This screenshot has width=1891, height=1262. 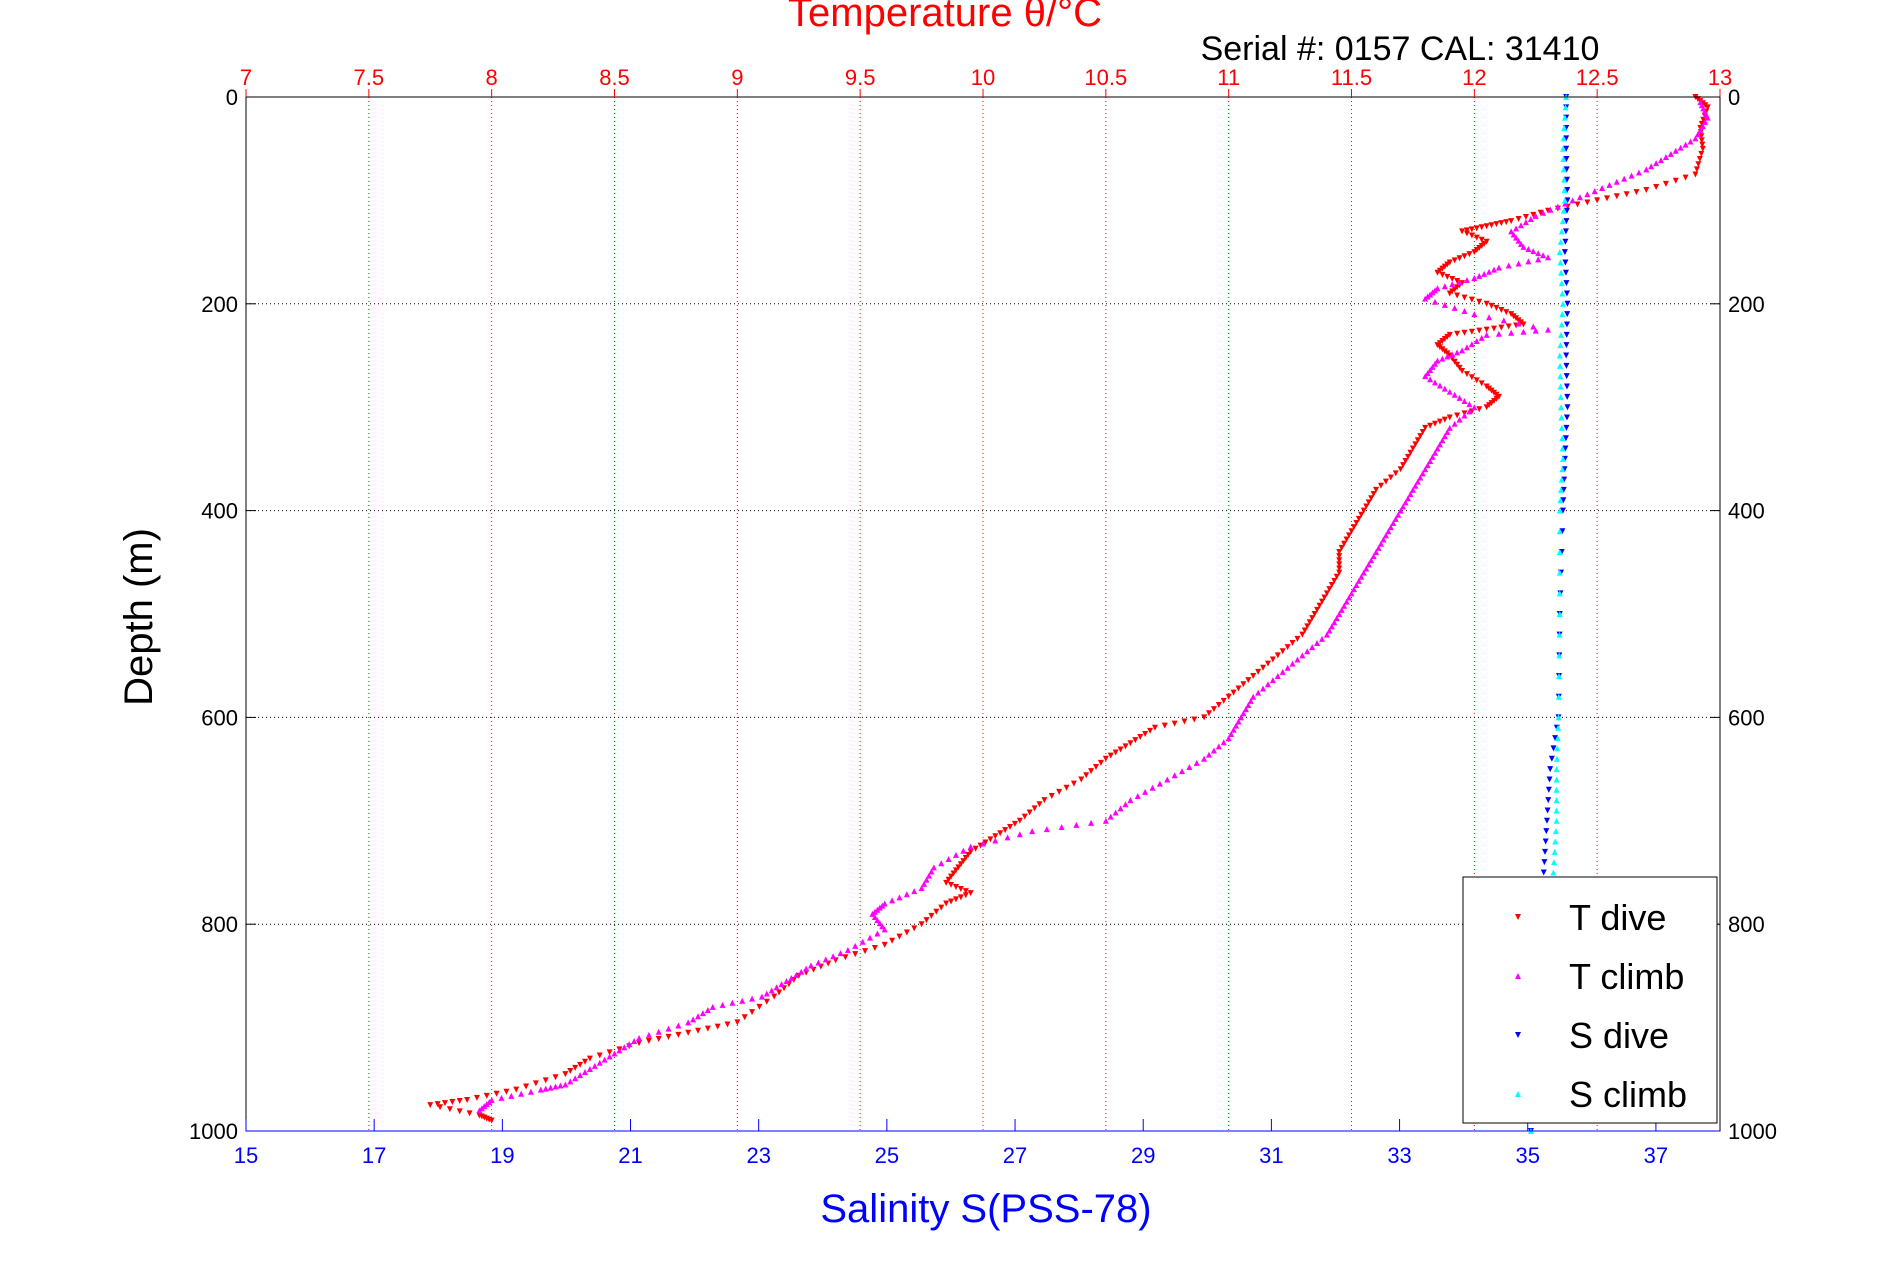 I want to click on salinity-tick-label: 33, so click(x=1399, y=1155).